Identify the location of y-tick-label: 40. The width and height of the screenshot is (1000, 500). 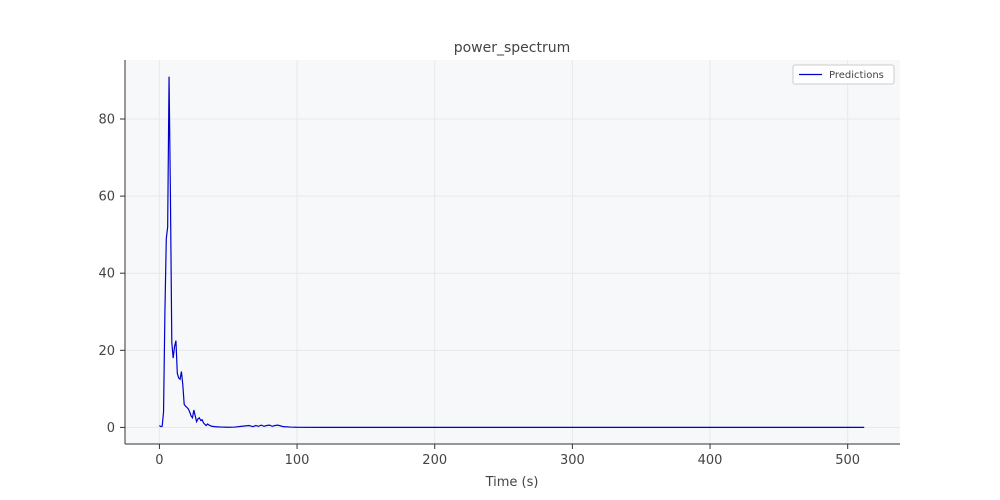
(106, 274).